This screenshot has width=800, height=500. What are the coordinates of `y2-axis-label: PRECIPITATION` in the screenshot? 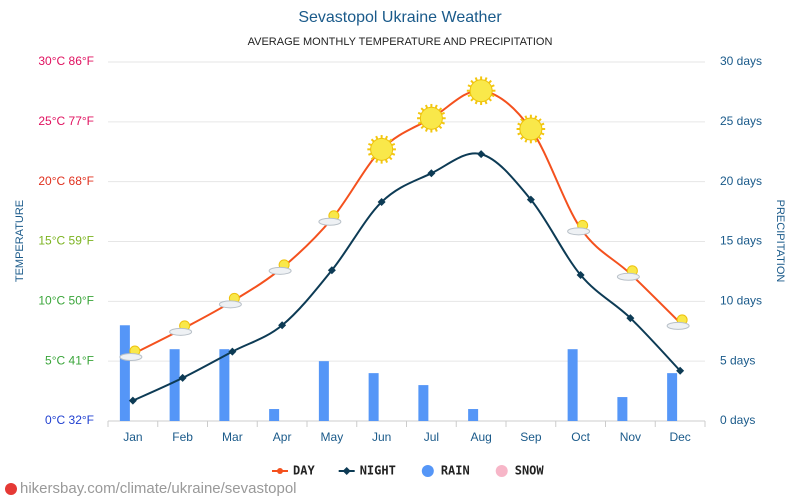 It's located at (780, 241).